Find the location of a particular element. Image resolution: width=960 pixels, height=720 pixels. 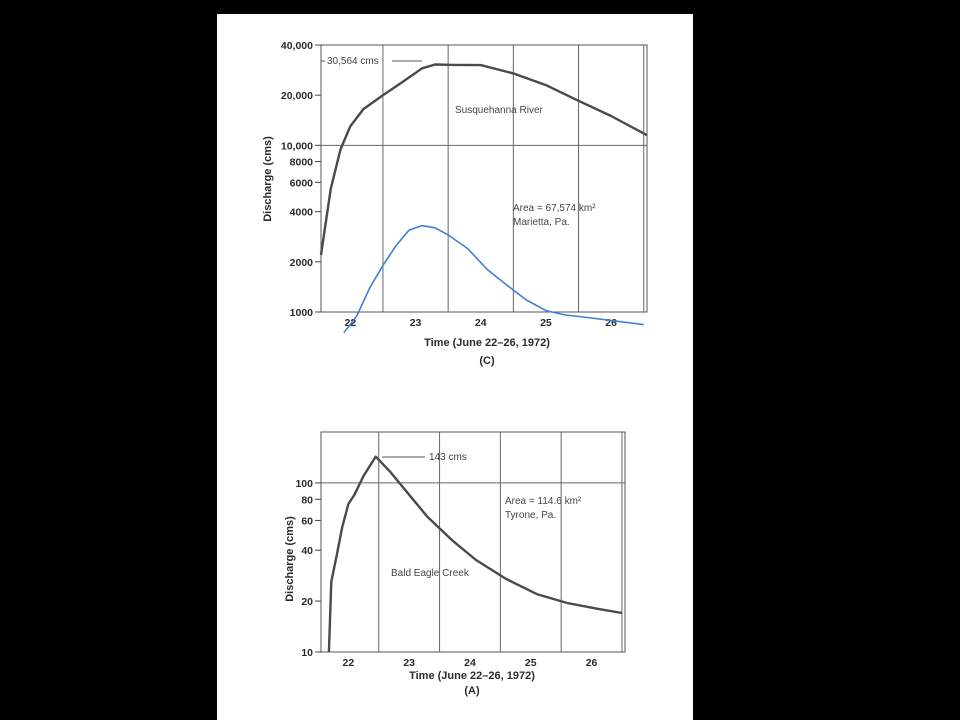

panel-a-x-tick-label: 24 is located at coordinates (470, 663).